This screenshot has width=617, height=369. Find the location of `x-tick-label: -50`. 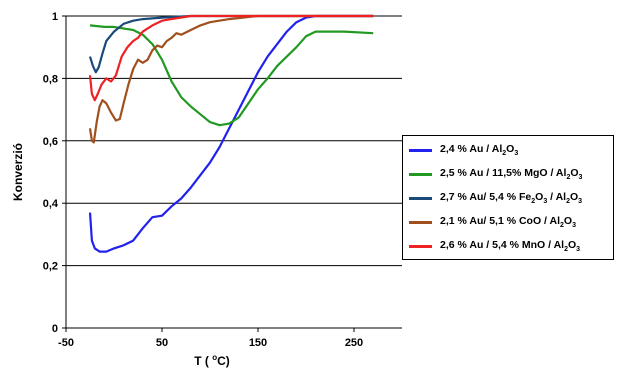

x-tick-label: -50 is located at coordinates (66, 343).